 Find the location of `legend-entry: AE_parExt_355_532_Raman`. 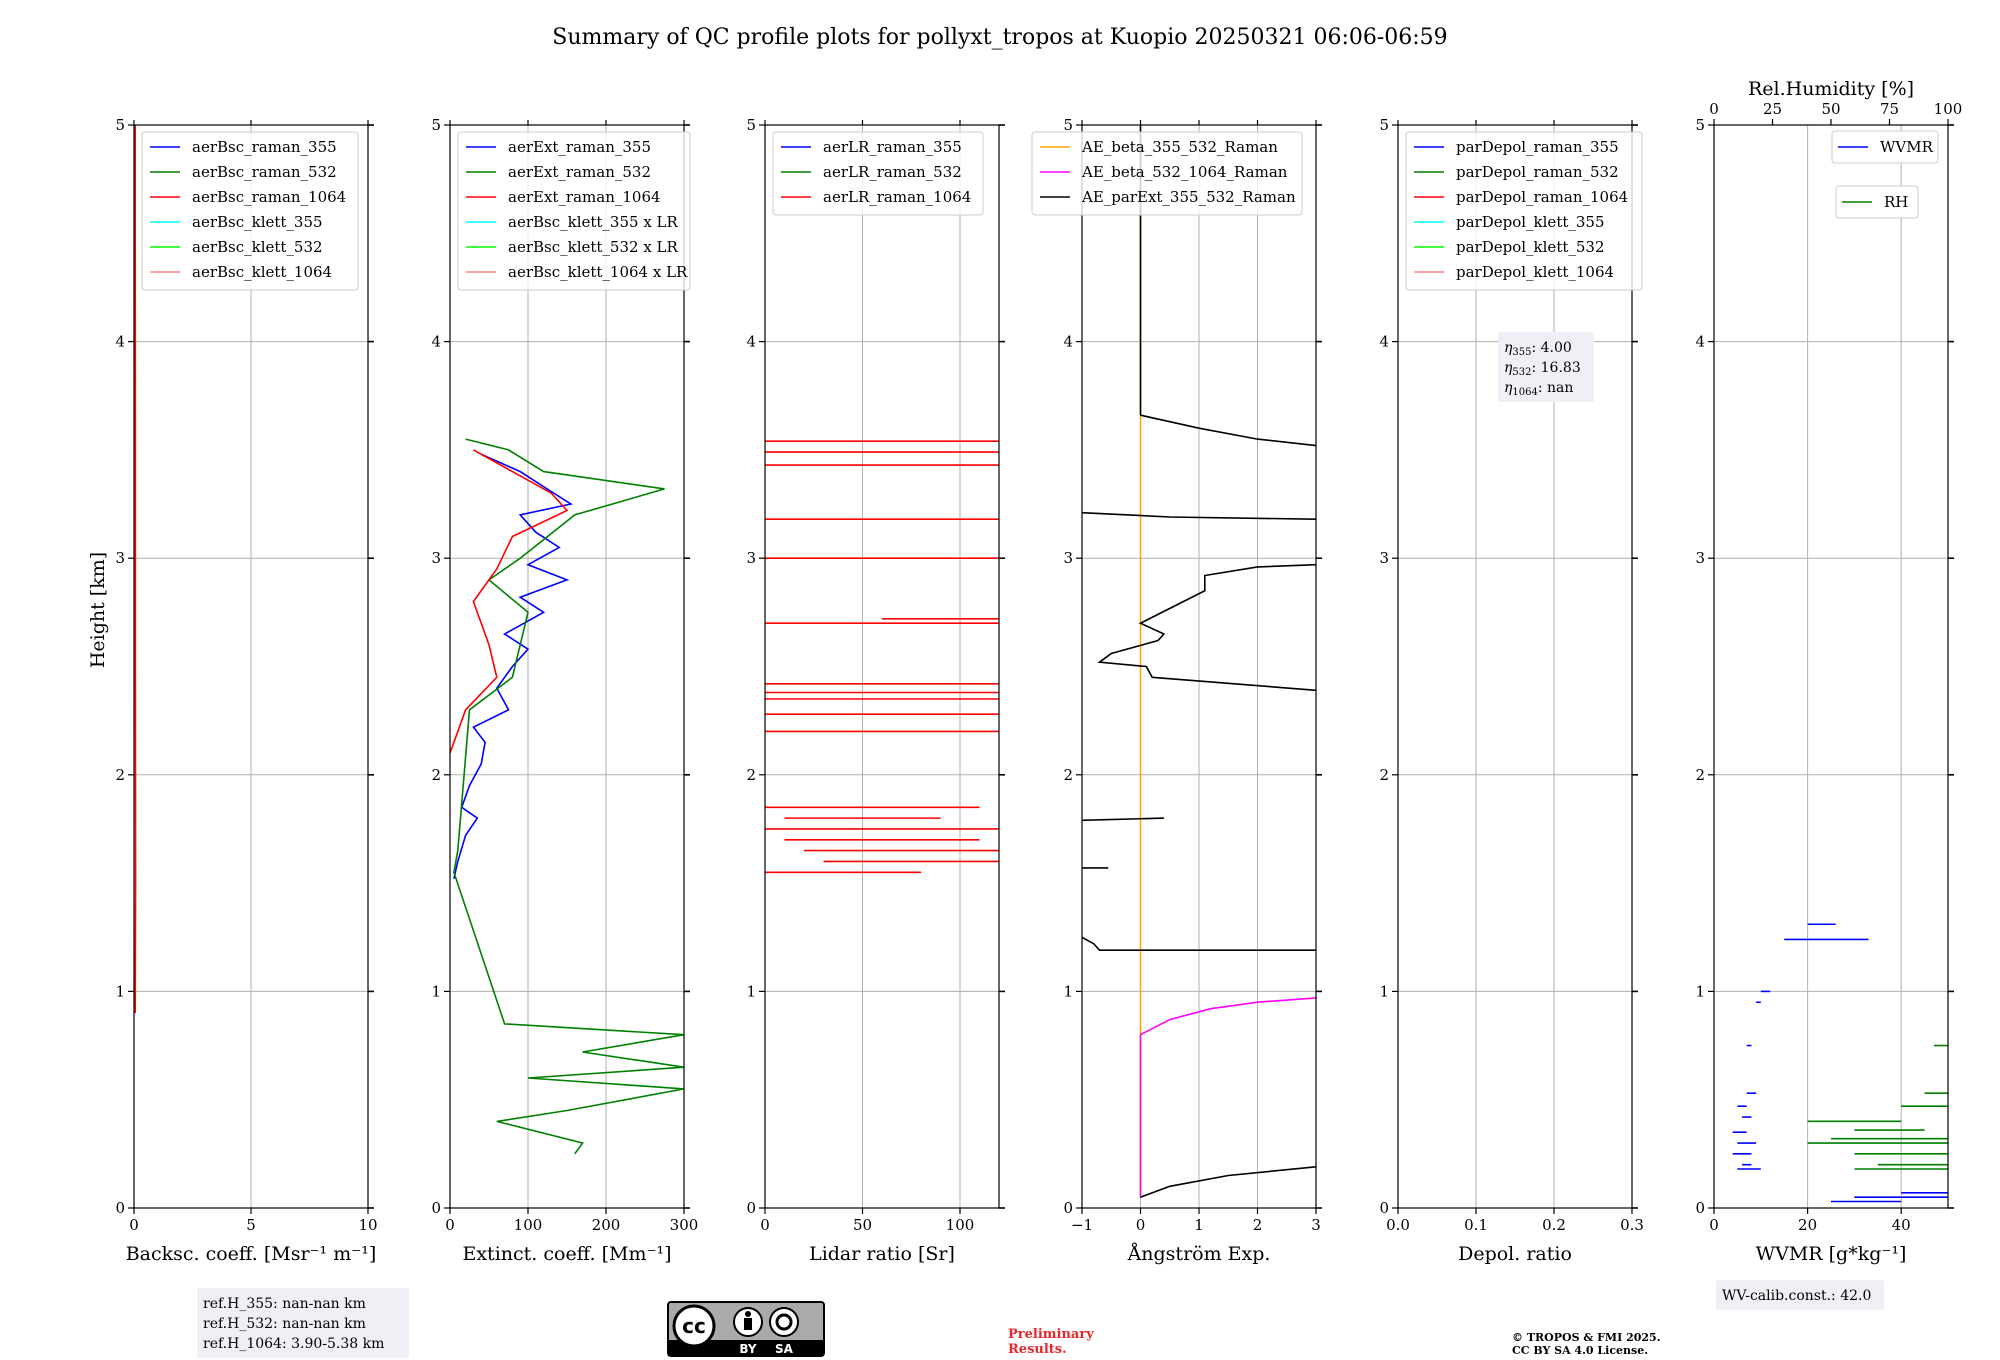

legend-entry: AE_parExt_355_532_Raman is located at coordinates (1188, 197).